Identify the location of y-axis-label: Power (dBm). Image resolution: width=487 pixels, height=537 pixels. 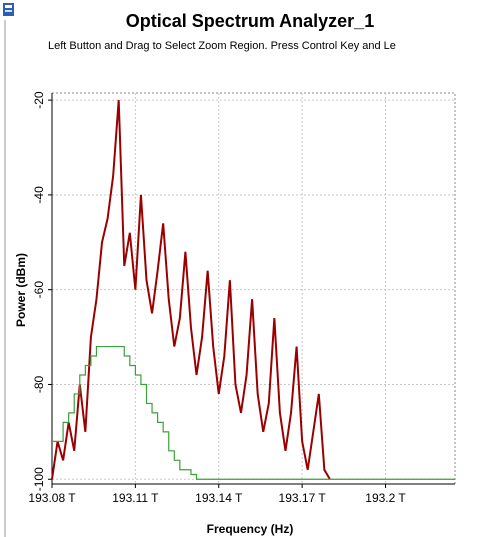
(21, 290).